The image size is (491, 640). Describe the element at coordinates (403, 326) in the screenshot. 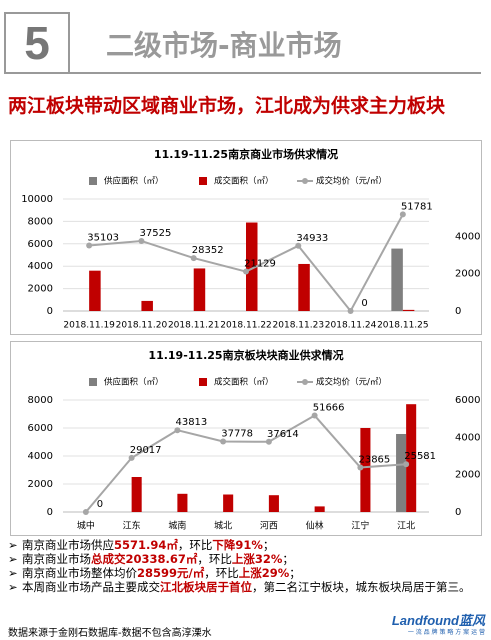

I see `x-tick-label: 2018.11.25` at that location.